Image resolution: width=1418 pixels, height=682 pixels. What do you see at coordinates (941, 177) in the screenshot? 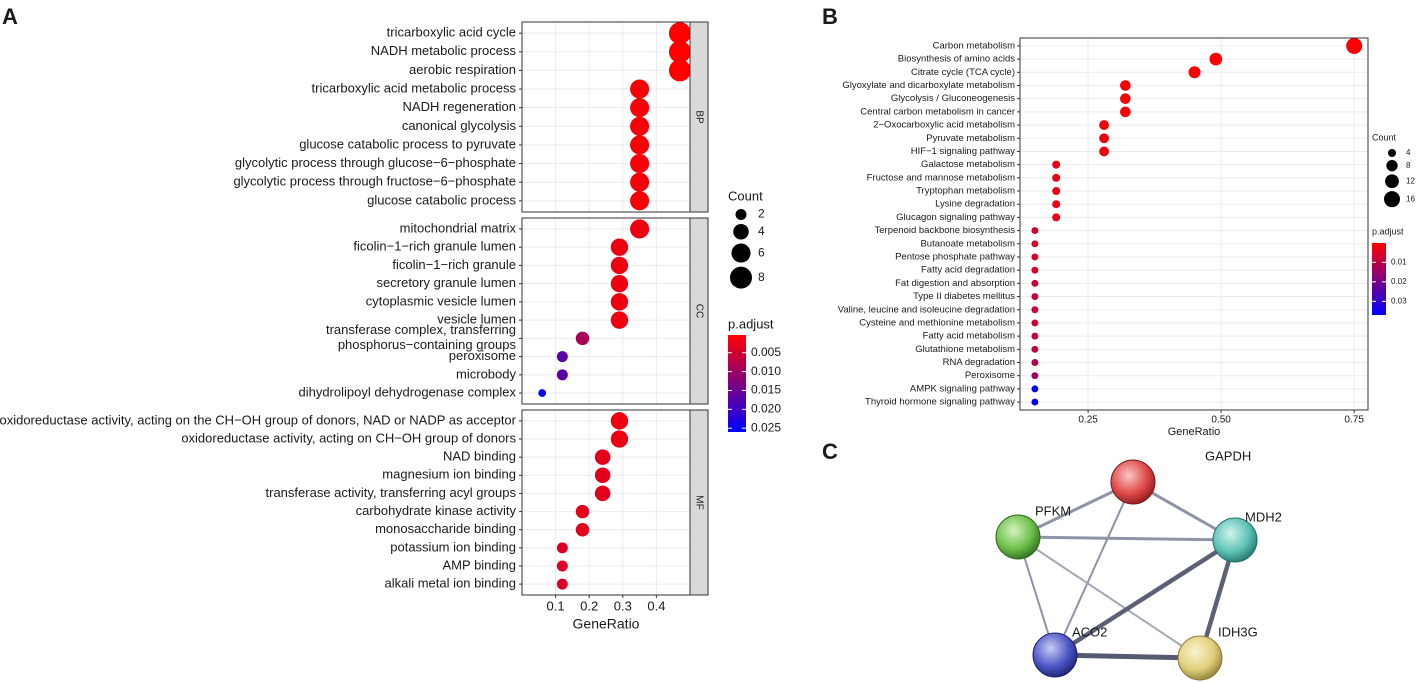
I see `y-tick-label: Fructose and mannose metabolism` at bounding box center [941, 177].